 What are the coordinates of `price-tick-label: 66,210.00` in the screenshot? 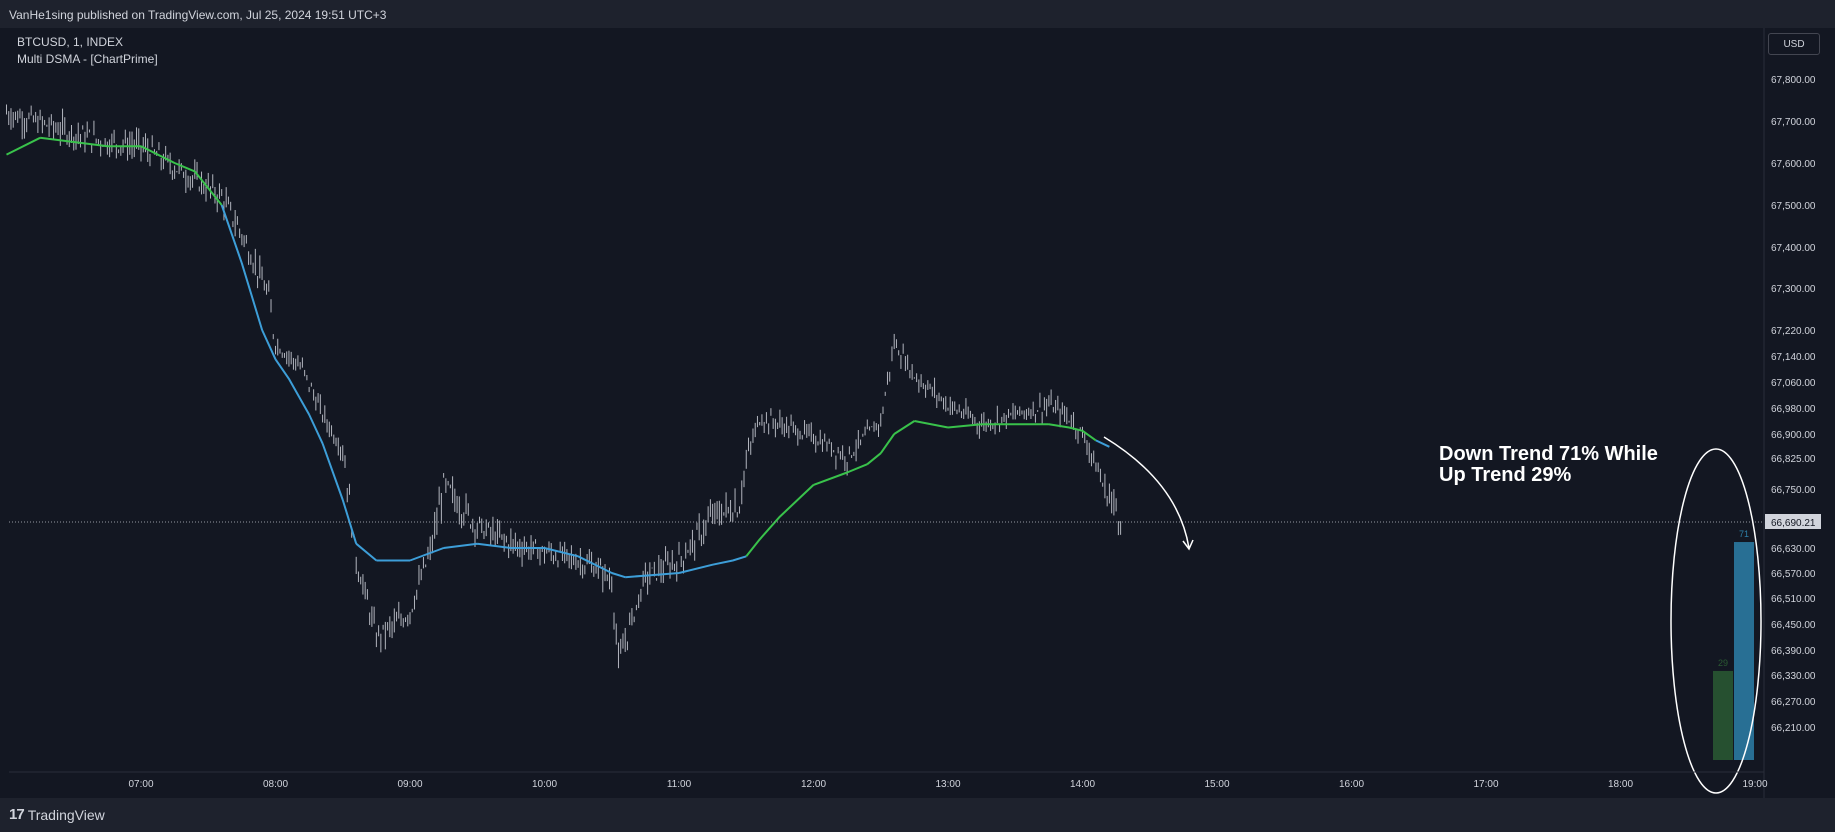 It's located at (1793, 728).